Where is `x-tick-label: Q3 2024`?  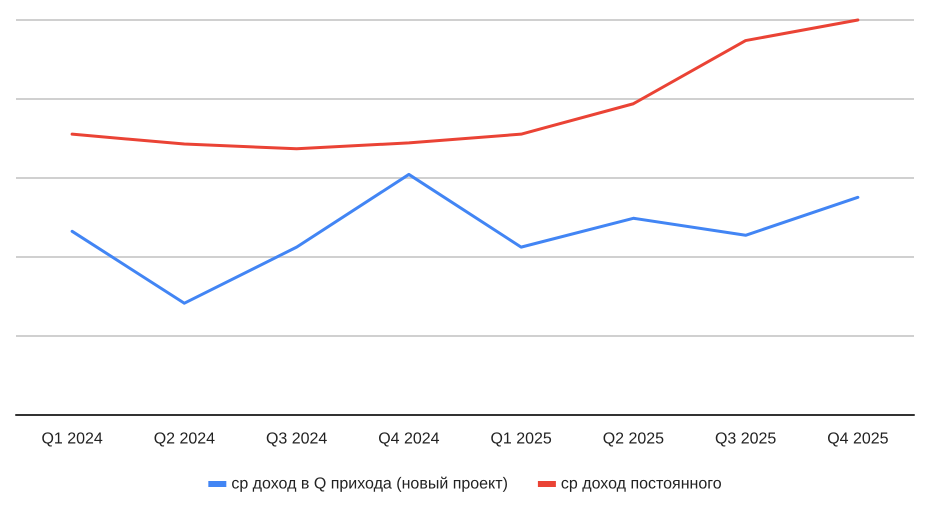
x-tick-label: Q3 2024 is located at coordinates (297, 439).